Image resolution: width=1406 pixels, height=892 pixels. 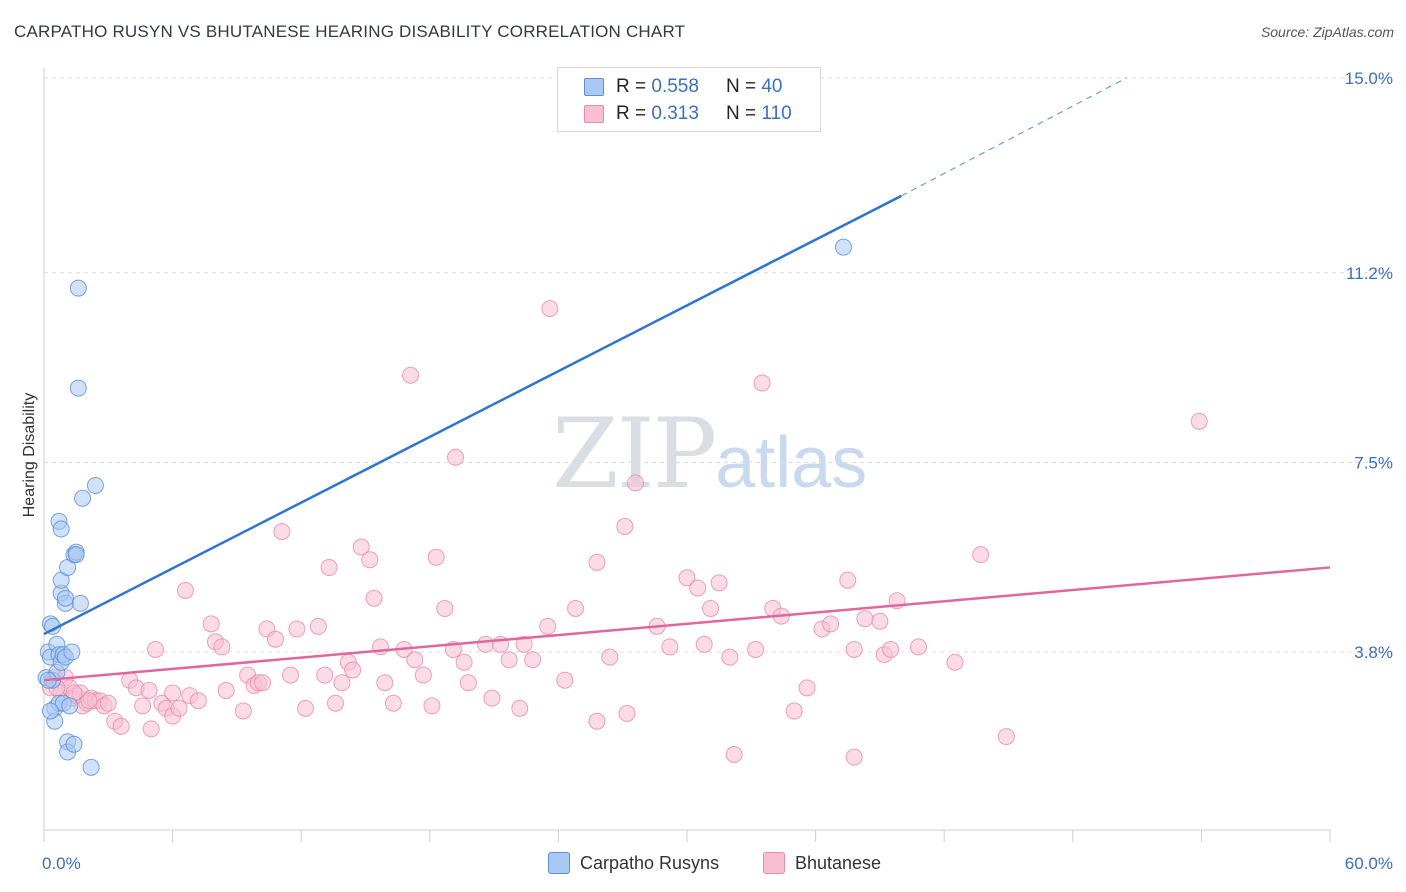 I want to click on legend-swatch-carpatho, so click(x=594, y=87).